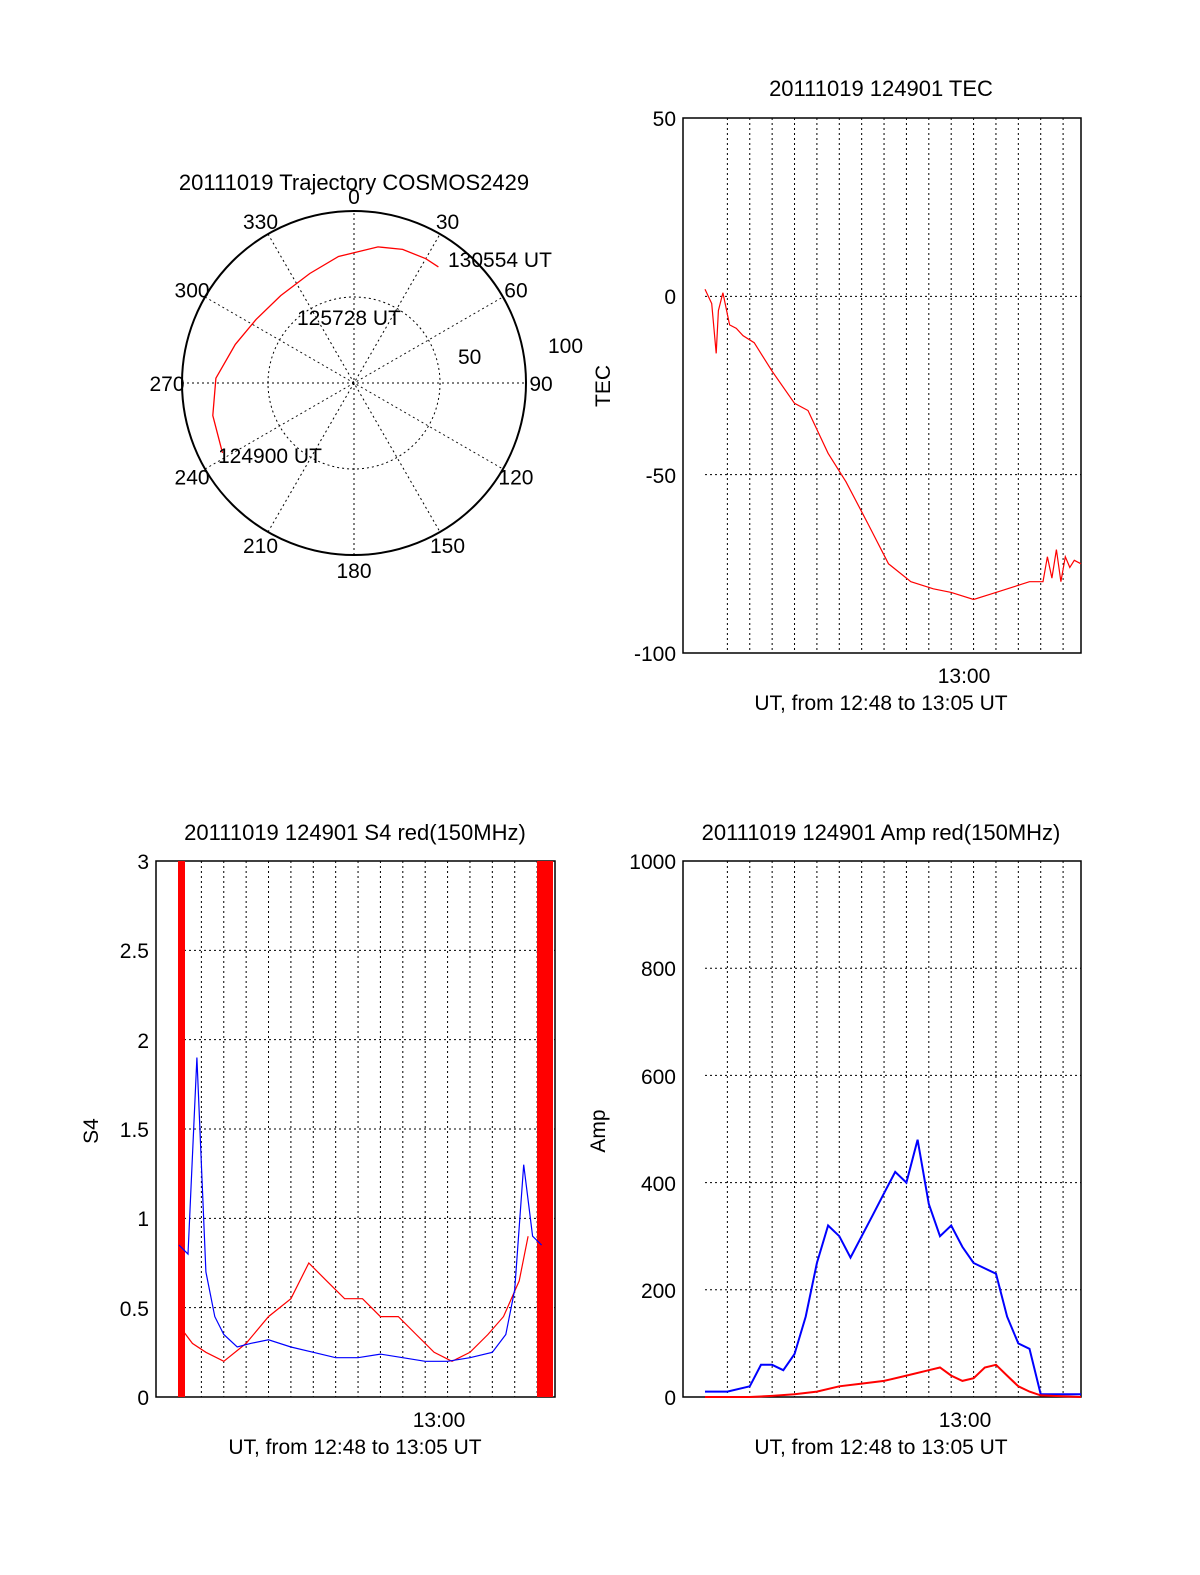 This screenshot has width=1200, height=1575. Describe the element at coordinates (881, 88) in the screenshot. I see `tec-title: 20111019 124901 TEC` at that location.